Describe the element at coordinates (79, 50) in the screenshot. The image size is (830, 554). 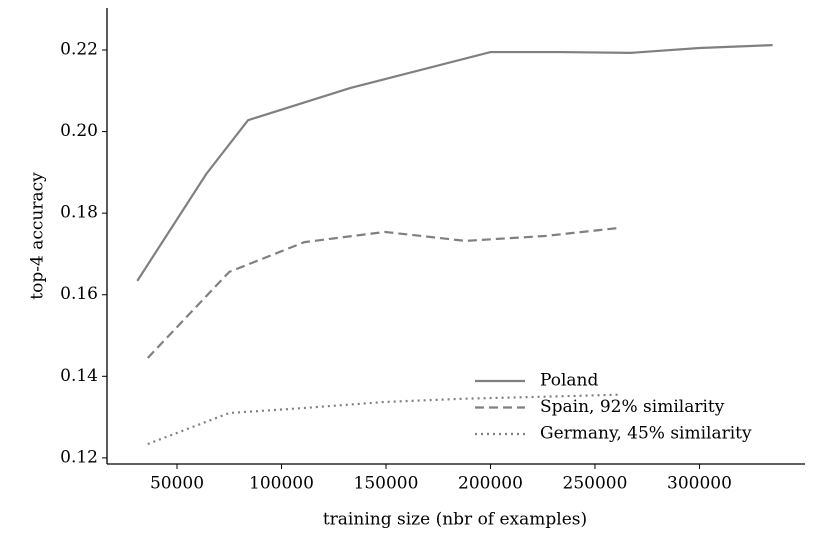
I see `y-tick-label: 0.22` at that location.